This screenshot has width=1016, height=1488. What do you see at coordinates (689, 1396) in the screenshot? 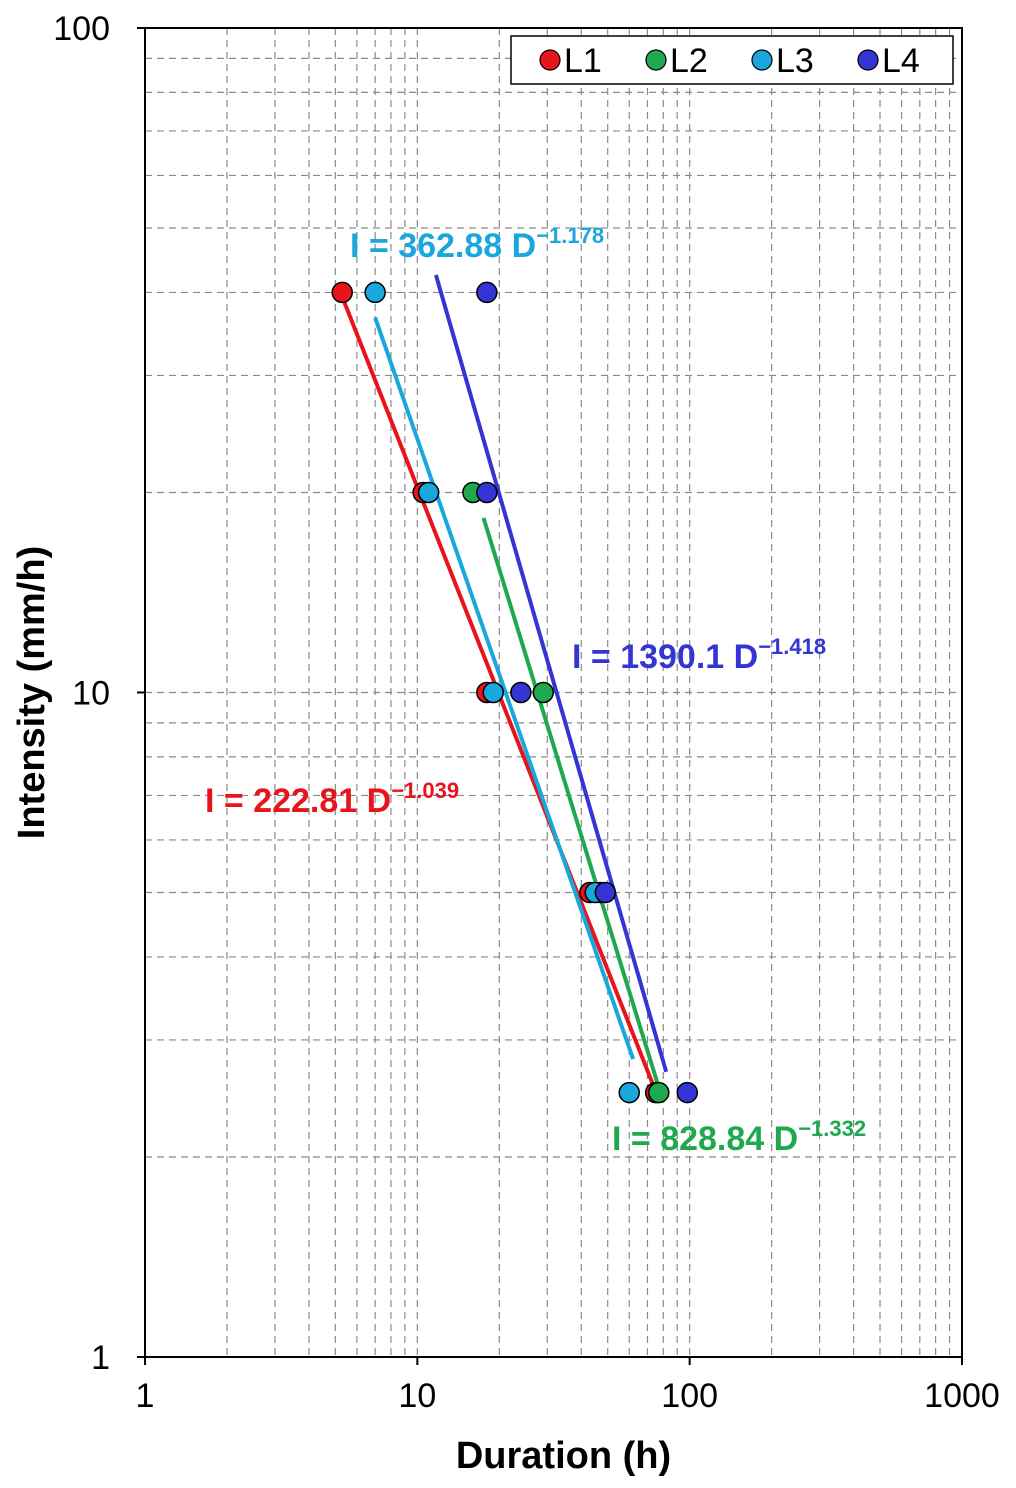
I see `x-tick-label: 100` at bounding box center [689, 1396].